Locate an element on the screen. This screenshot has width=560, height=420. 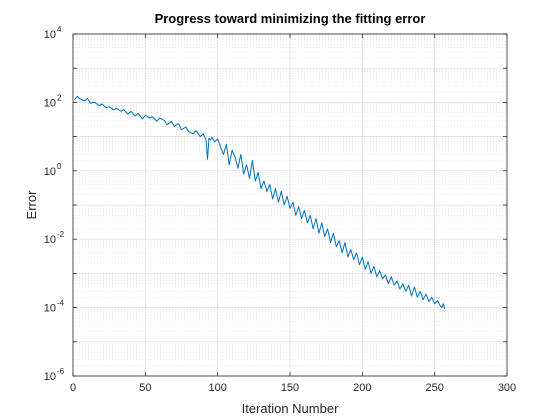
y-tick-exponent: 4 is located at coordinates (59, 29).